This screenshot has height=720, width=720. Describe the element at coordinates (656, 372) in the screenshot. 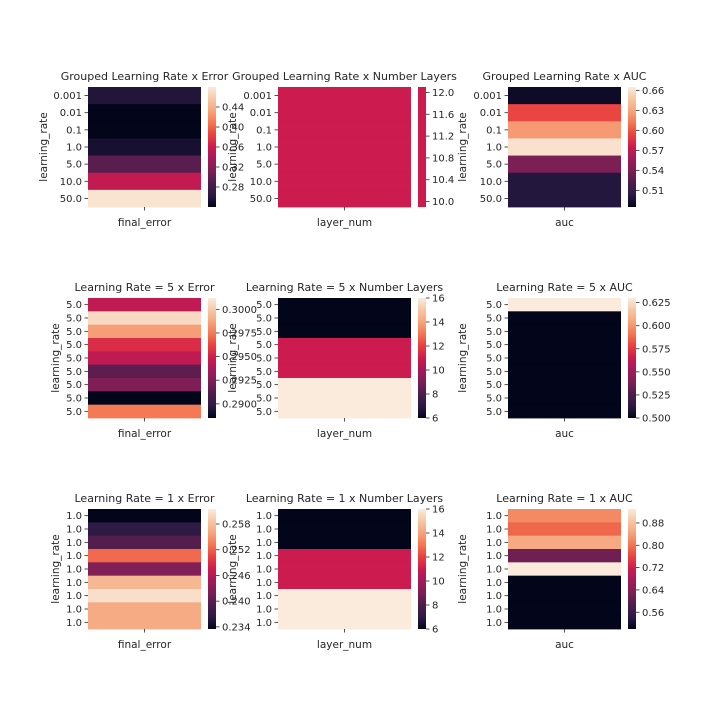

I see `colorbar-tick-label: 0.550` at that location.